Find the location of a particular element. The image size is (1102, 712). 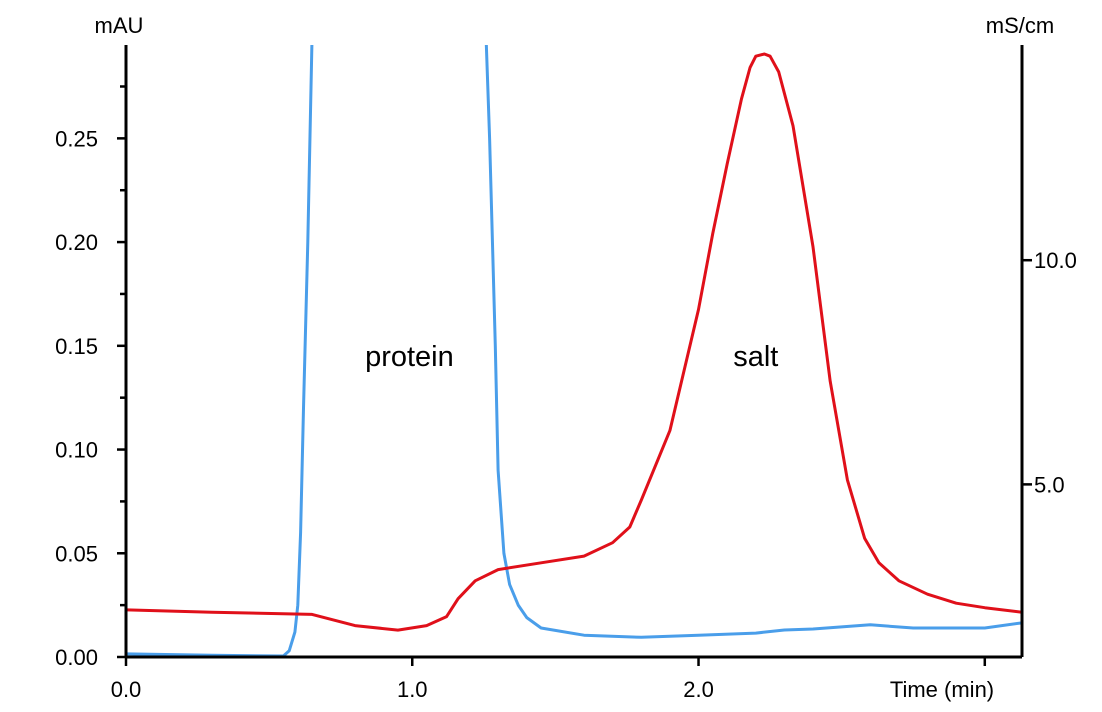

left-y-tick-label: 0.15 is located at coordinates (76, 346).